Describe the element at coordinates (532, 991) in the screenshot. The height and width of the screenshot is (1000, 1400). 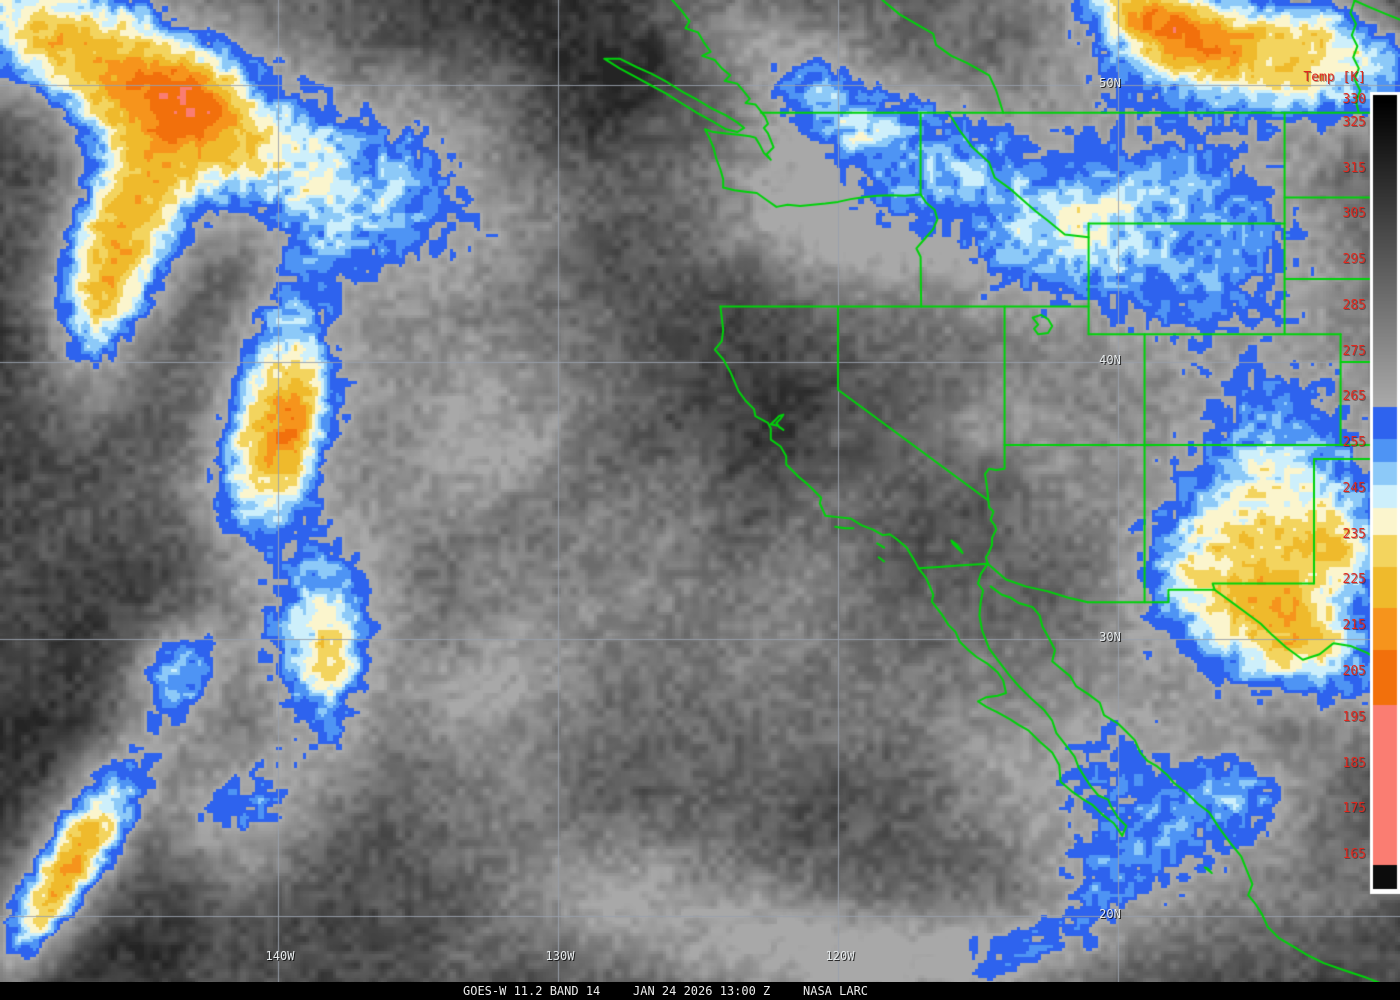
I see `product-caption: GOES-W 11.2 BAND 14` at that location.